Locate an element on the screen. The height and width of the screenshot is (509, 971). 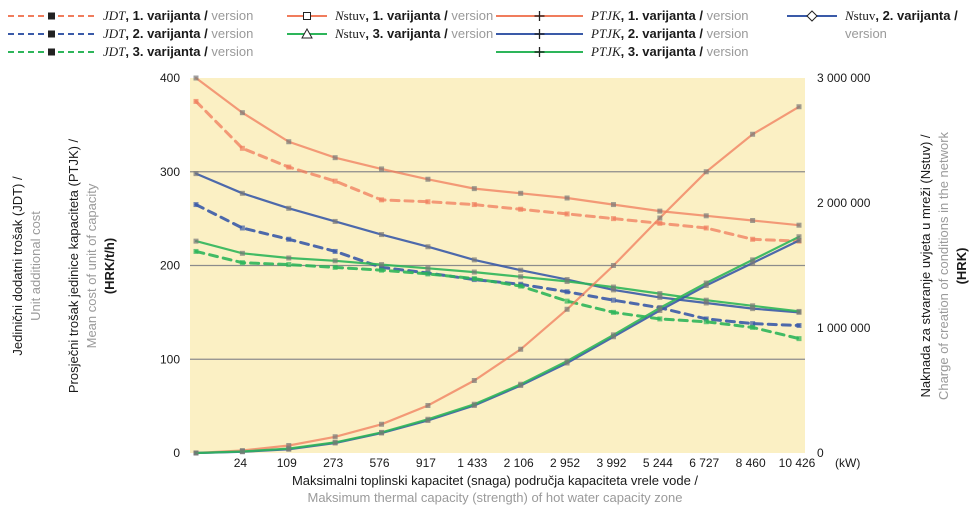
x-tick-label: 2 952 is located at coordinates (565, 463).